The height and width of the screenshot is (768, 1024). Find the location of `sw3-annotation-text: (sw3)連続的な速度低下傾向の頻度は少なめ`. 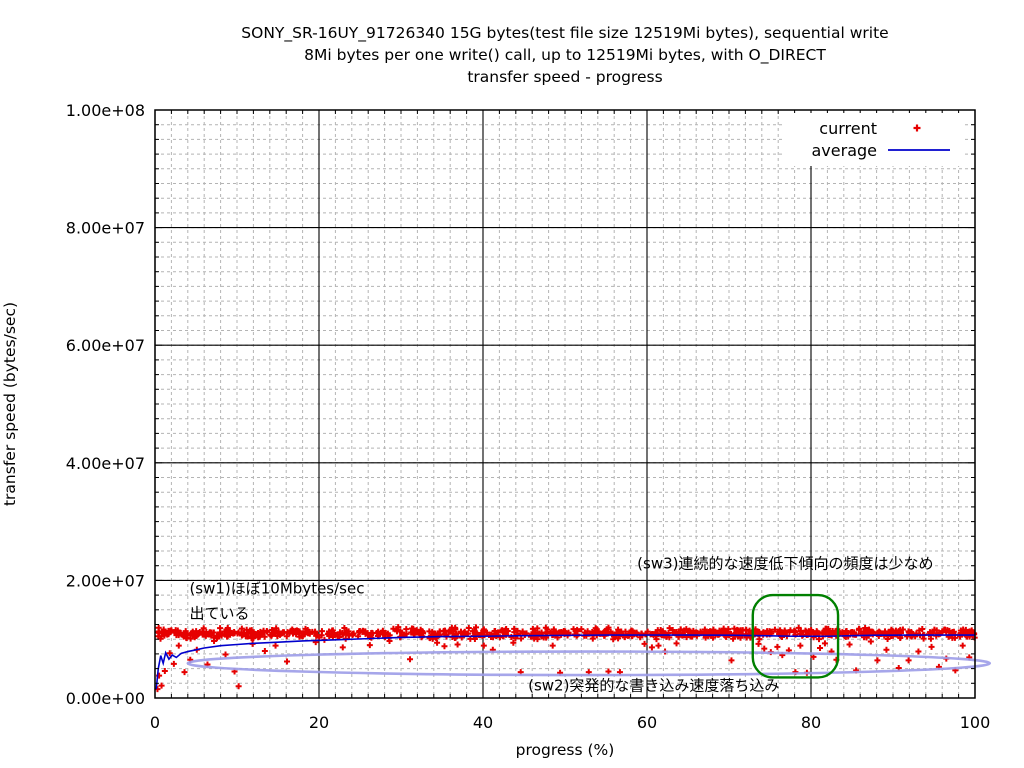

sw3-annotation-text: (sw3)連続的な速度低下傾向の頻度は少なめ is located at coordinates (785, 564).